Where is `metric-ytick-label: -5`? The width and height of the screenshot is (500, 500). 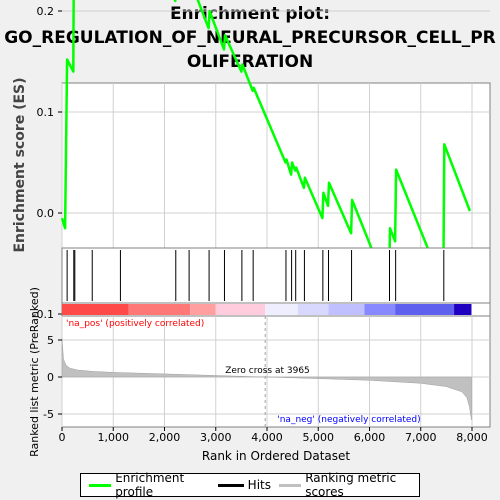 metric-ytick-label: -5 is located at coordinates (48, 414).